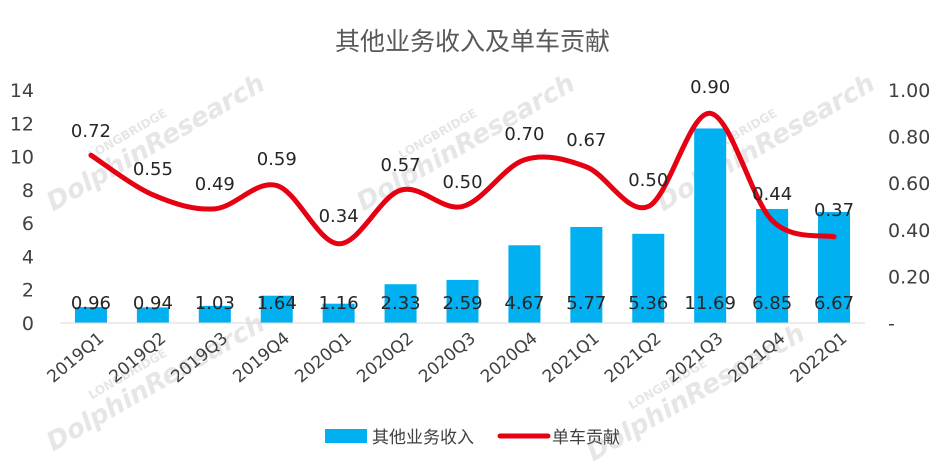 The height and width of the screenshot is (469, 945). What do you see at coordinates (909, 91) in the screenshot?
I see `y-right-tick: 1.00` at bounding box center [909, 91].